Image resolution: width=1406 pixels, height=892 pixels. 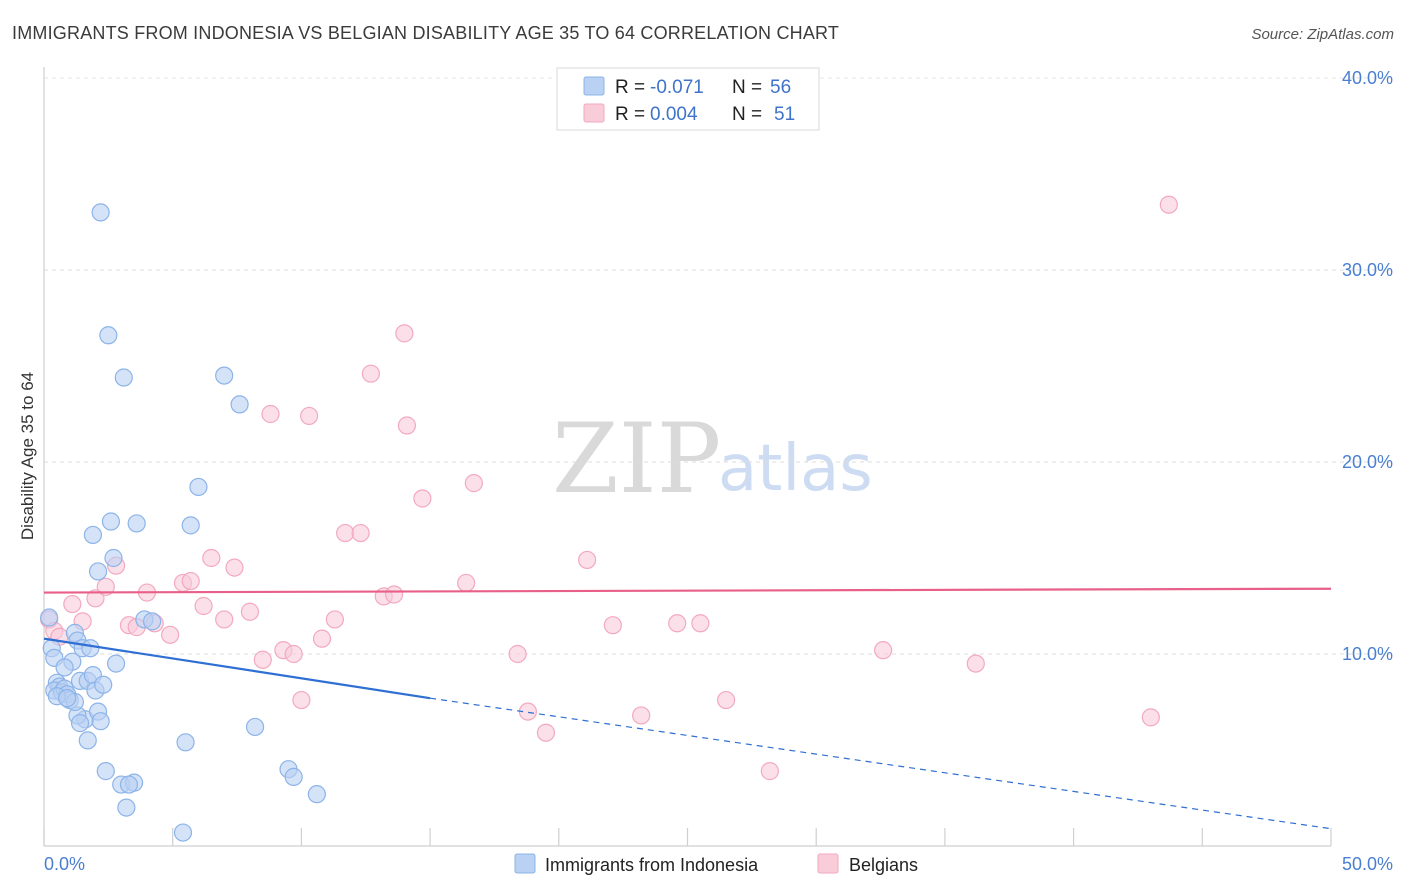 I want to click on legend-n-label-1: N =, so click(x=747, y=87).